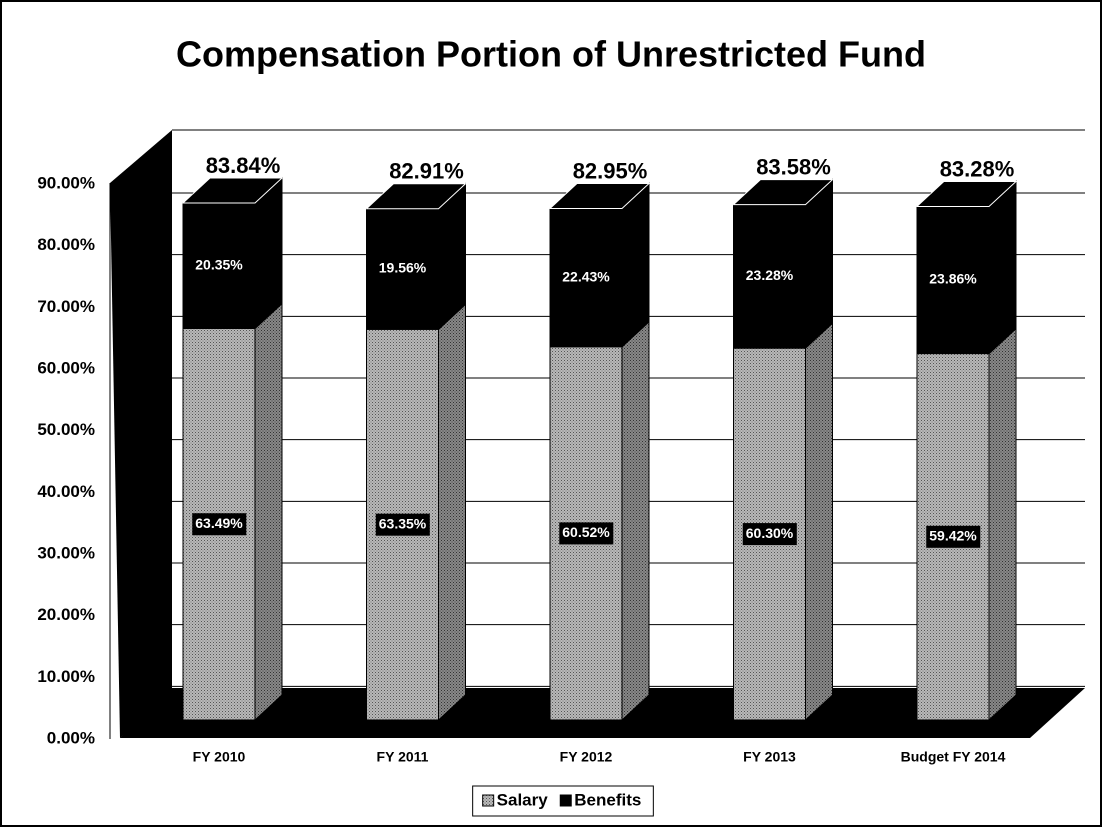  I want to click on value-label: 23.28%, so click(770, 275).